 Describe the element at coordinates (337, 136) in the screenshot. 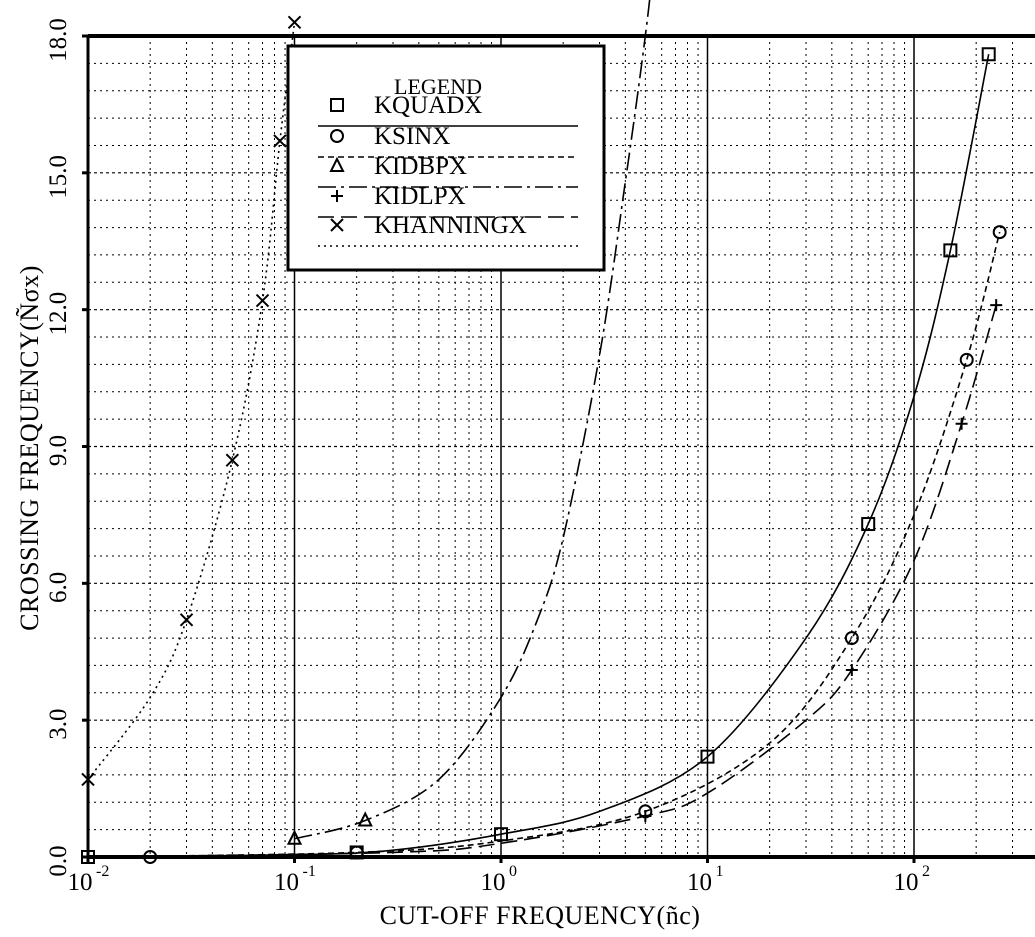

I see `legend-marker-ksinx` at that location.